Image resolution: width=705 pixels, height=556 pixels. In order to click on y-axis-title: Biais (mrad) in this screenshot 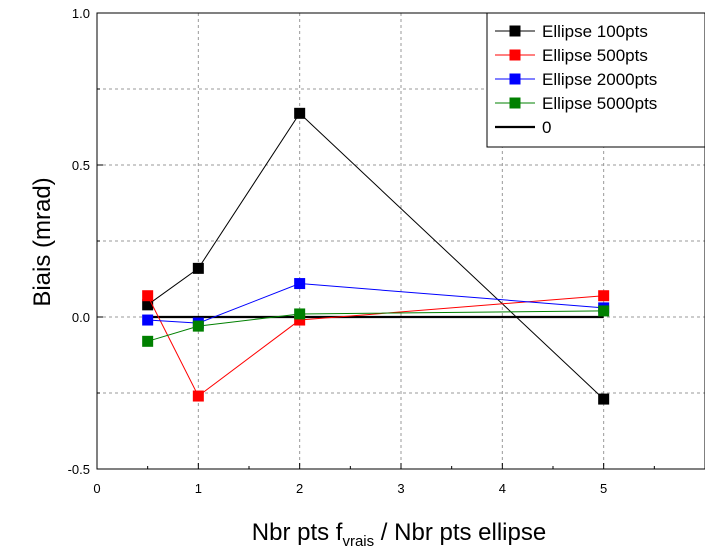, I will do `click(42, 241)`.